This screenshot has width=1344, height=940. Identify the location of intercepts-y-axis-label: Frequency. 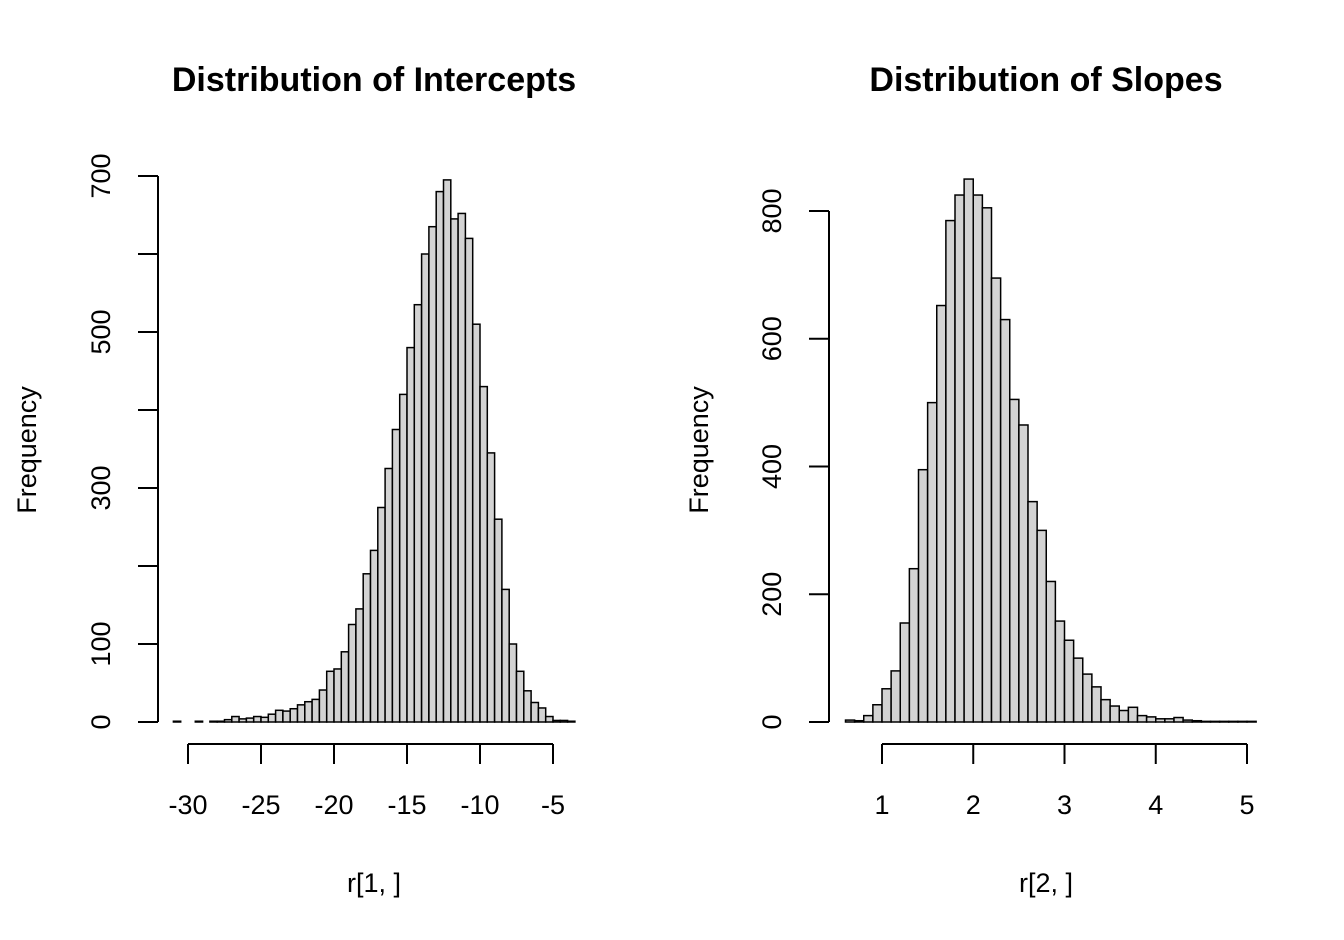
(27, 450).